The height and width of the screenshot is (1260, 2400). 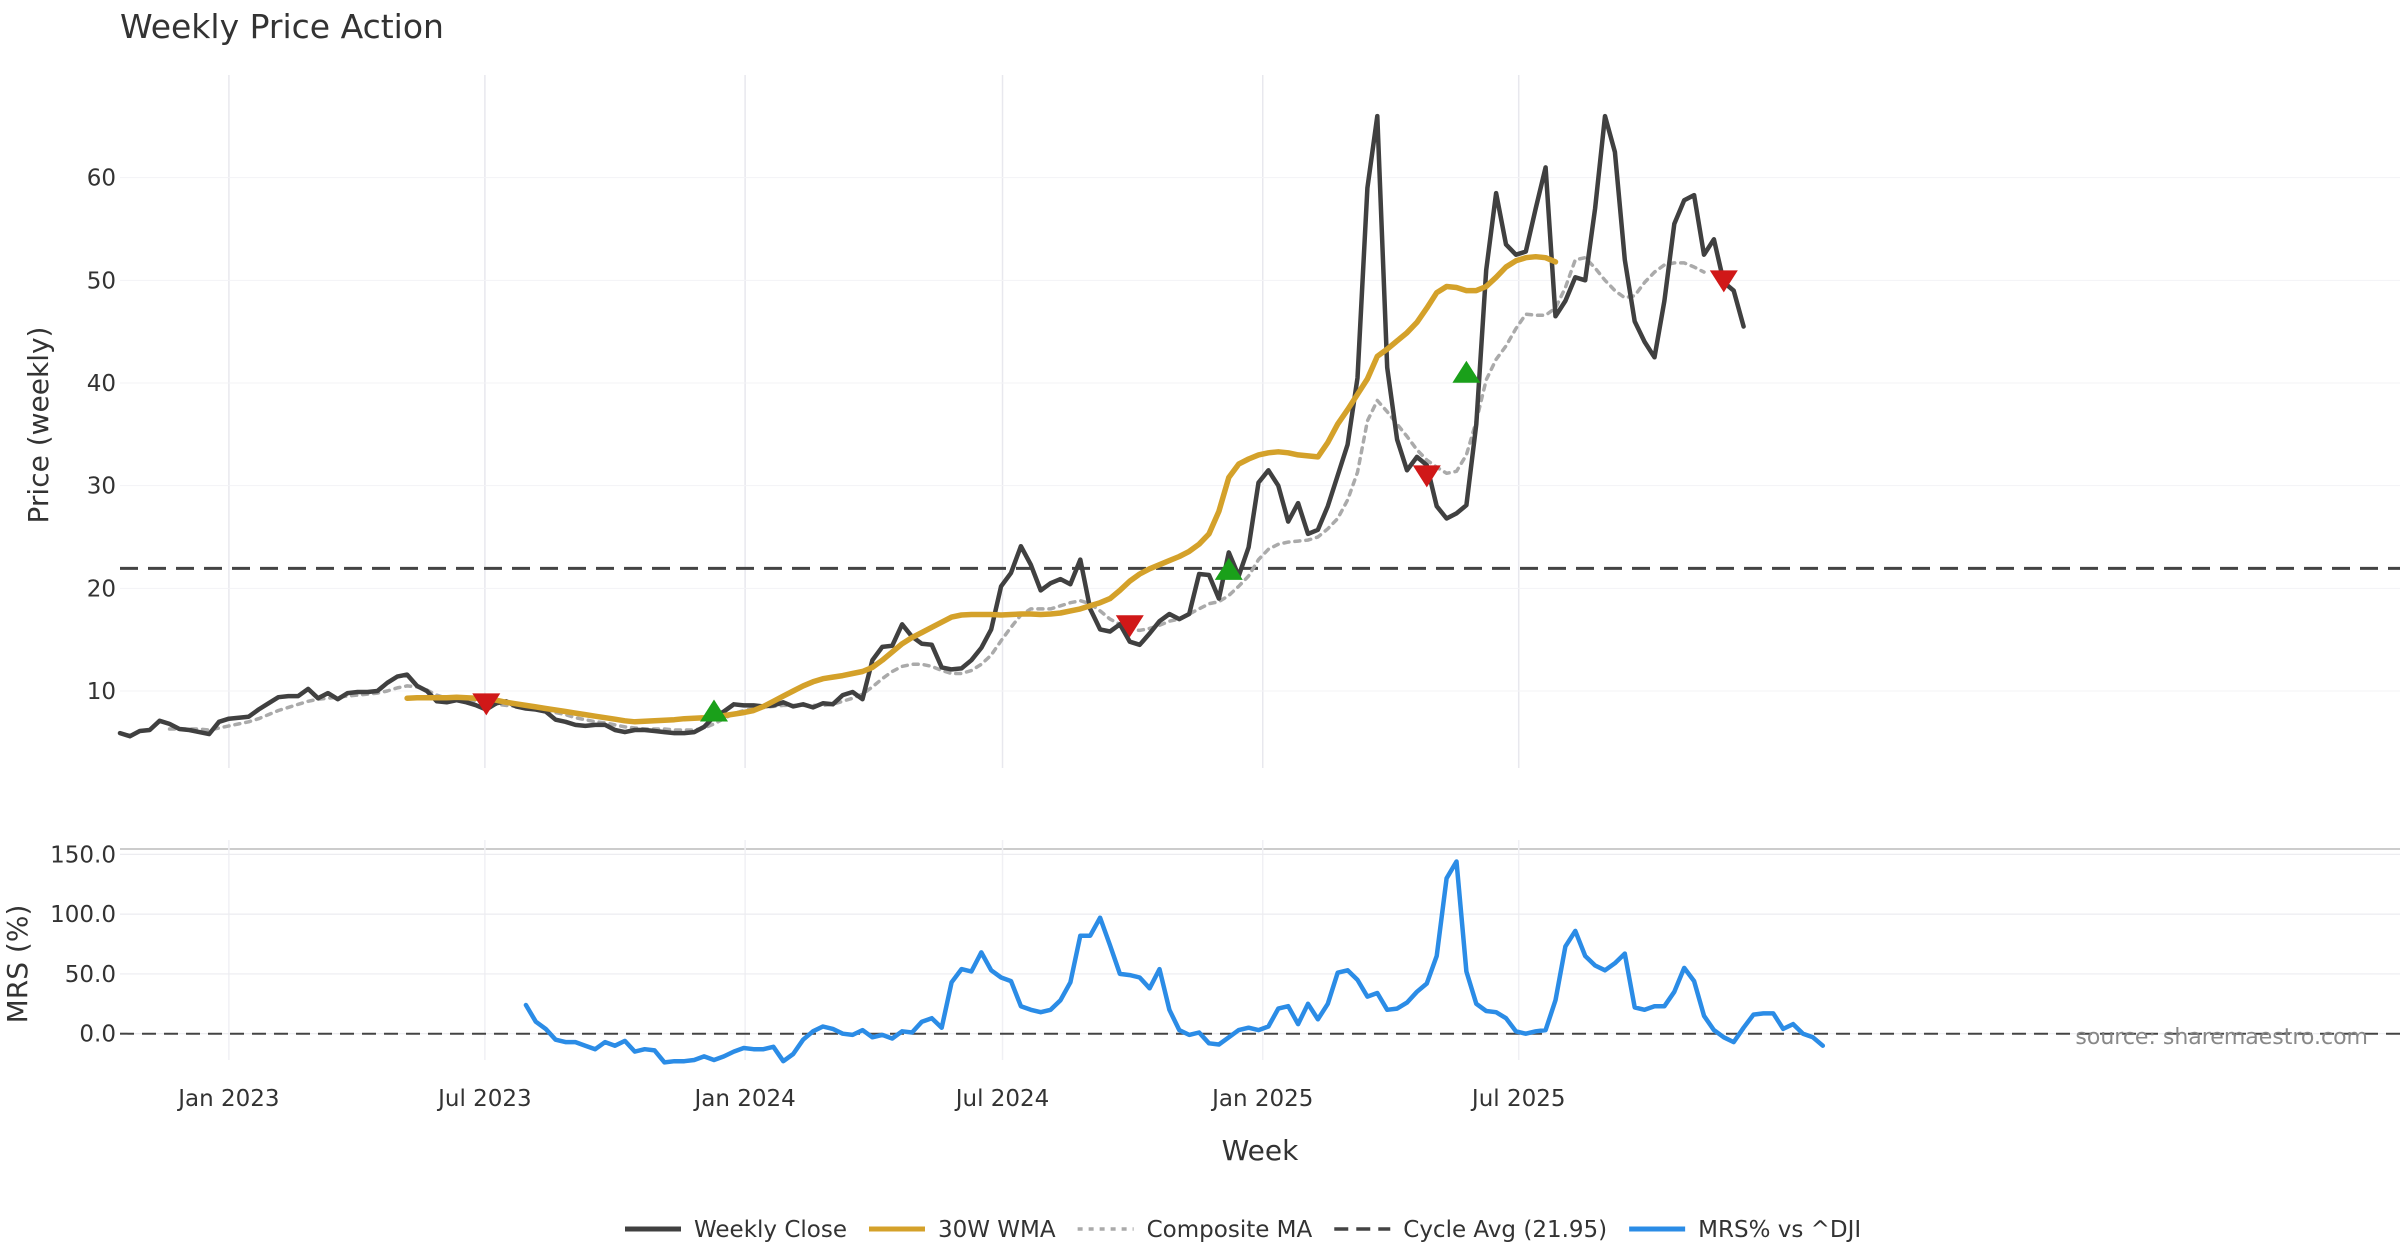 What do you see at coordinates (484, 1099) in the screenshot?
I see `x-tick-label: Jul 2023` at bounding box center [484, 1099].